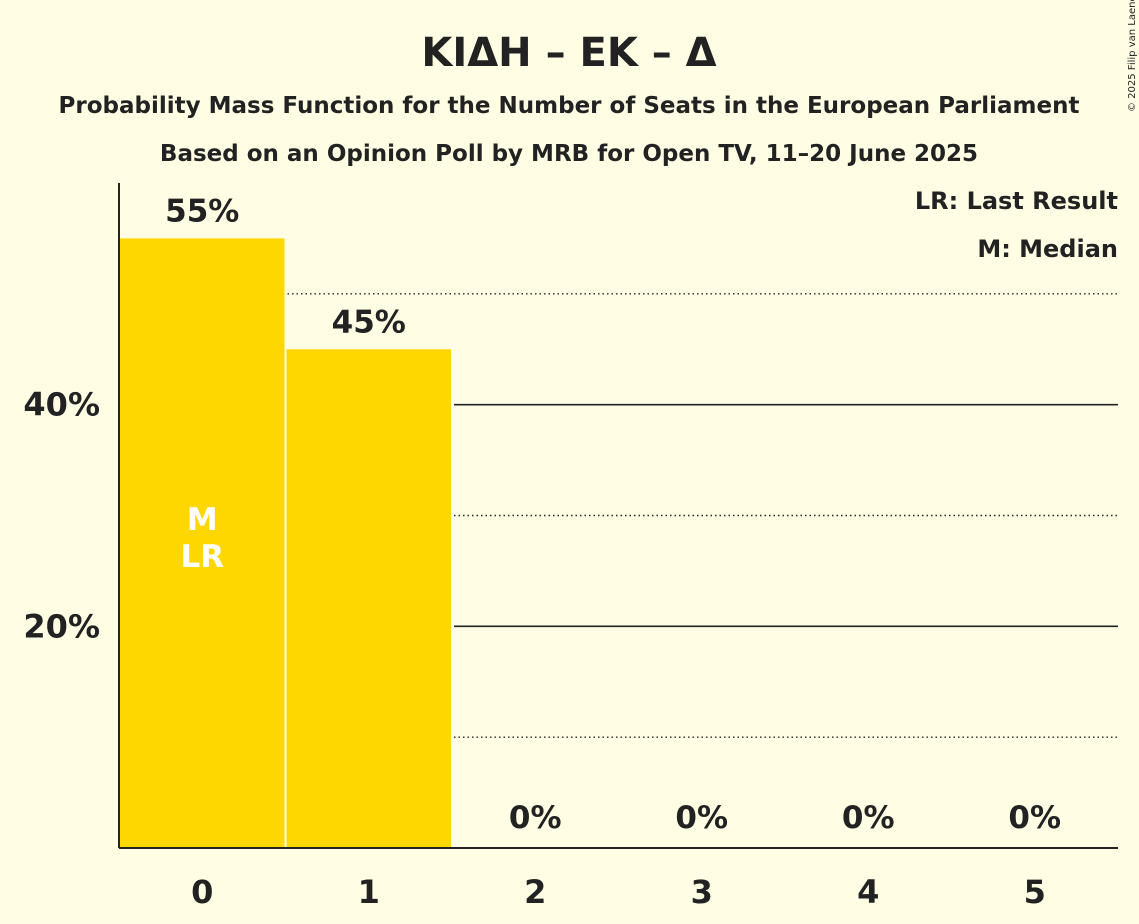 This screenshot has width=1139, height=924. What do you see at coordinates (61, 405) in the screenshot?
I see `y-tick-label-40: 40%` at bounding box center [61, 405].